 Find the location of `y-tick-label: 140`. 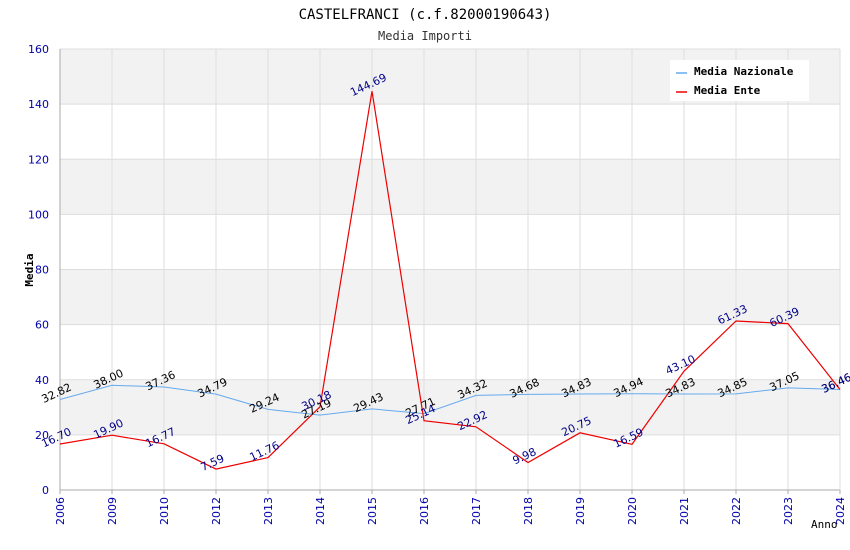

y-tick-label: 140 is located at coordinates (38, 104).